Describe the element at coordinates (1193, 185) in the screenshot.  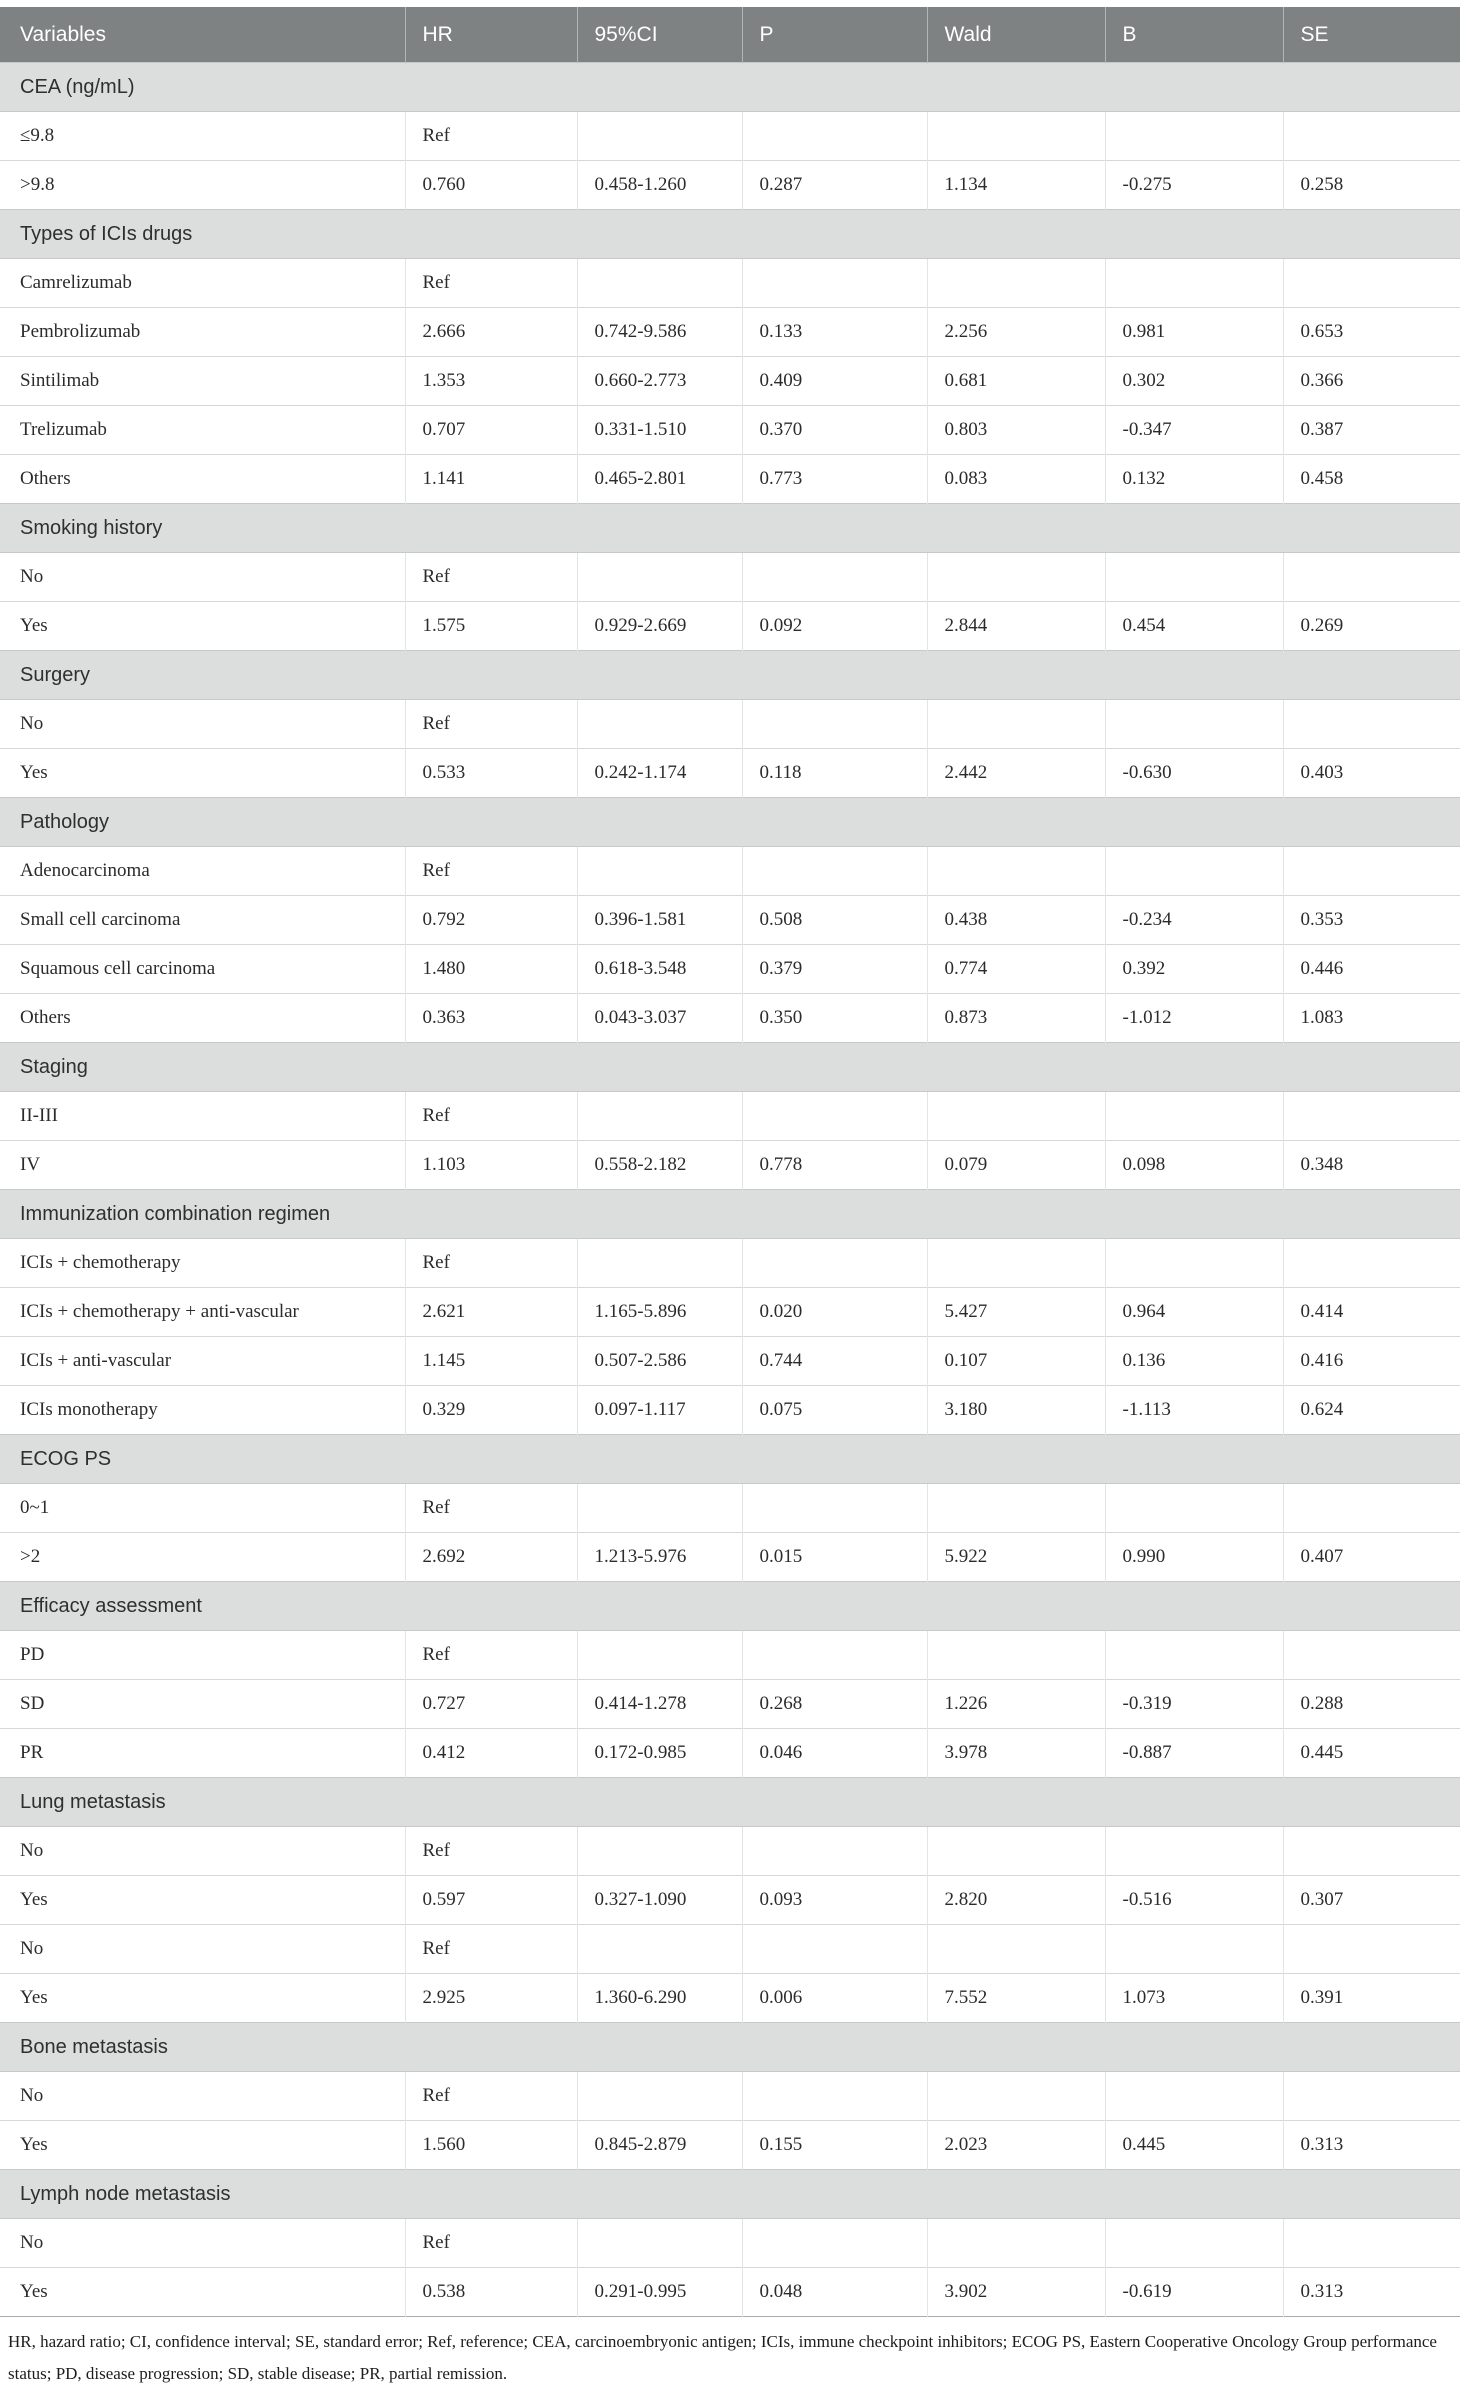
I see `cell-b: -0.275` at that location.